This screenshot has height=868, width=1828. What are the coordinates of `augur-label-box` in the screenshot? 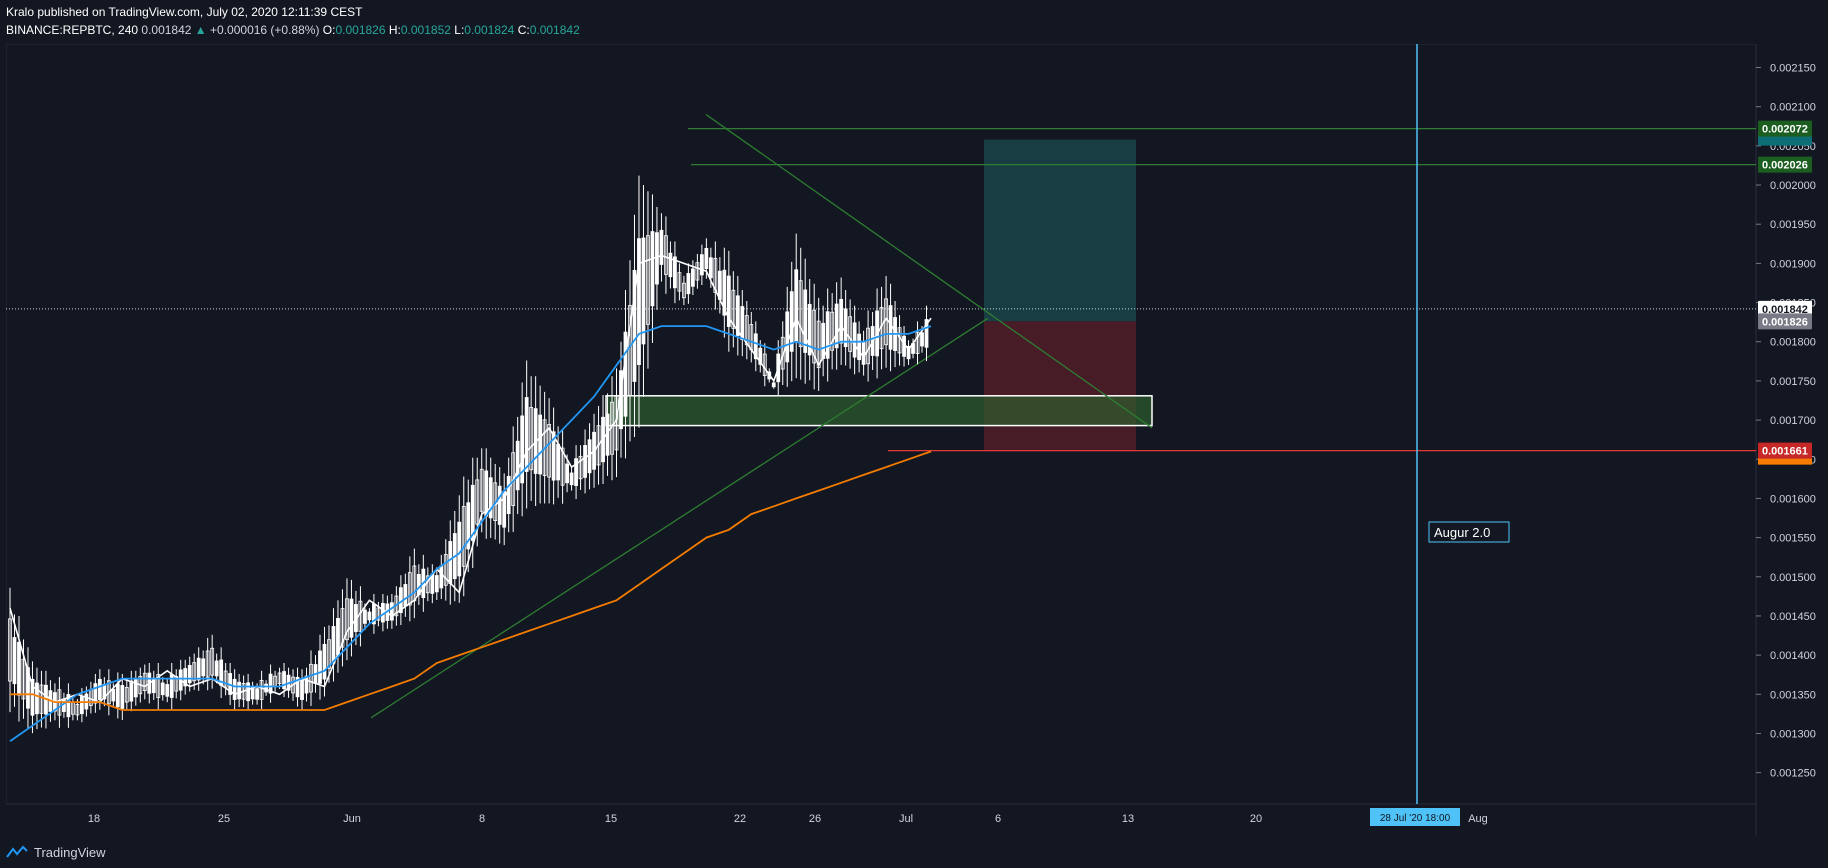 It's located at (1469, 532).